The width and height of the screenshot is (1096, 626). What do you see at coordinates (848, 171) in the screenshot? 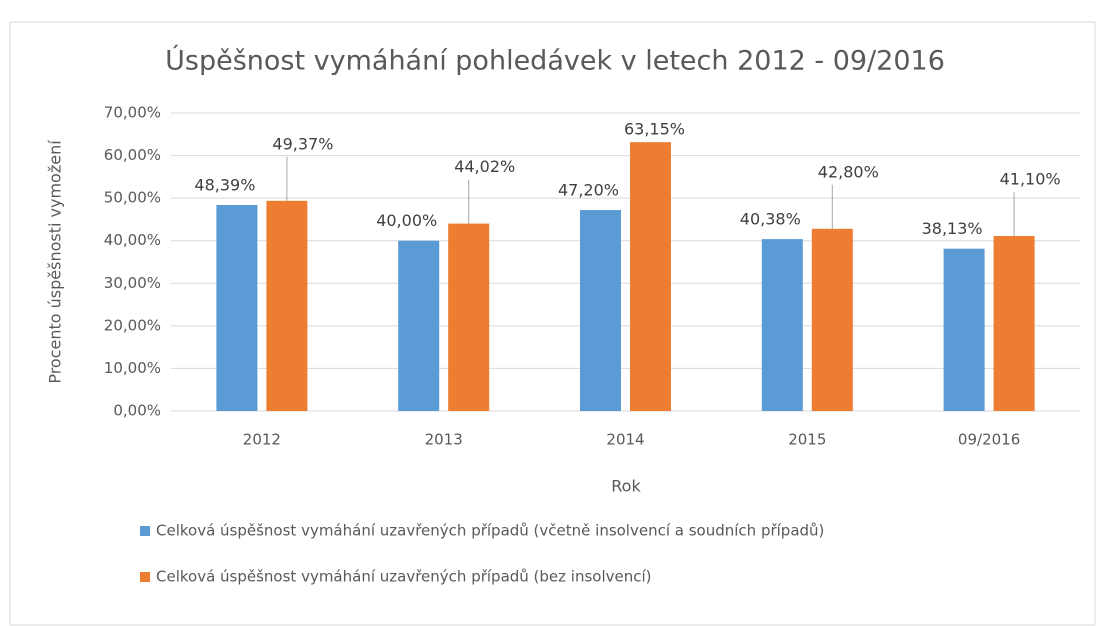
I see `data-label: 42,80%` at bounding box center [848, 171].